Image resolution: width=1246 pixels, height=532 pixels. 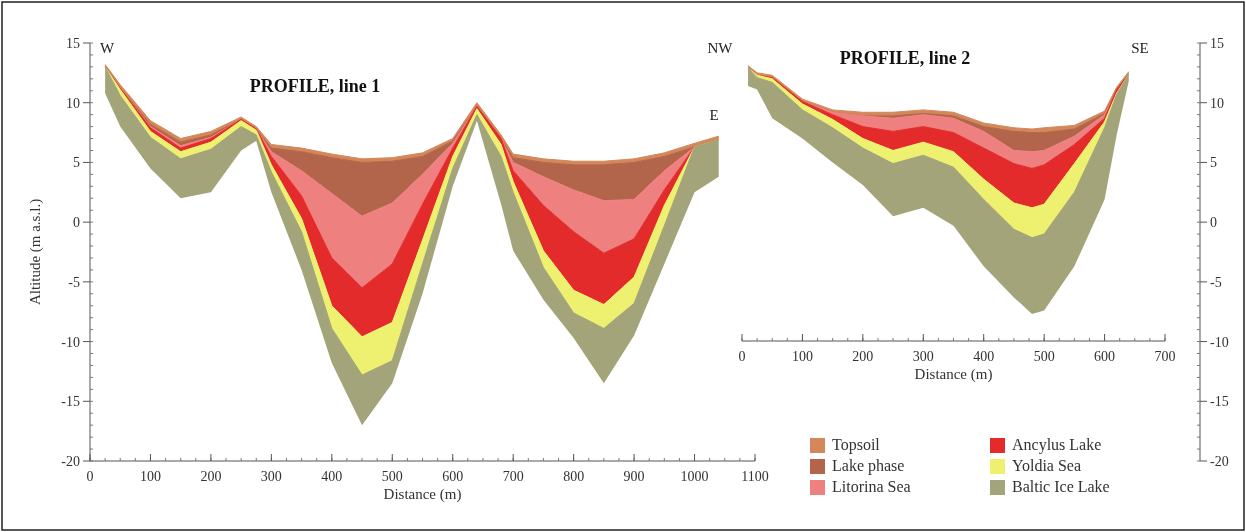 What do you see at coordinates (1140, 48) in the screenshot?
I see `annotation: SE` at bounding box center [1140, 48].